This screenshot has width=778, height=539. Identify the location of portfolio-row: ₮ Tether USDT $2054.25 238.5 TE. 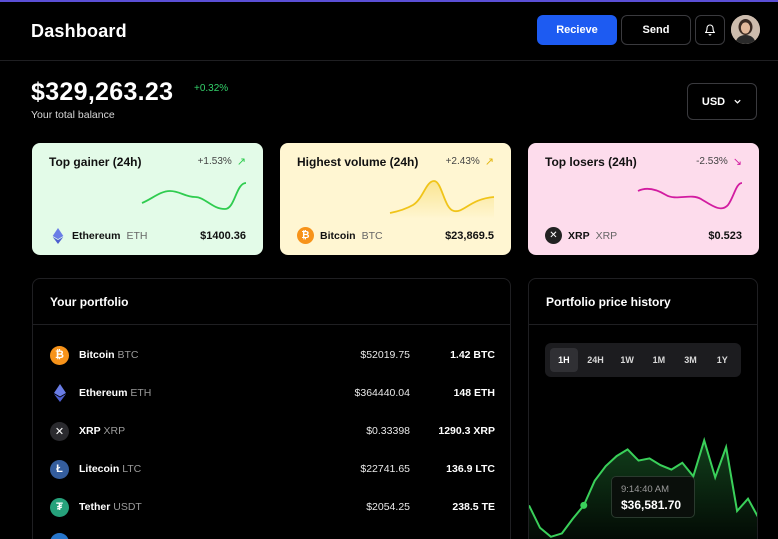
(272, 507).